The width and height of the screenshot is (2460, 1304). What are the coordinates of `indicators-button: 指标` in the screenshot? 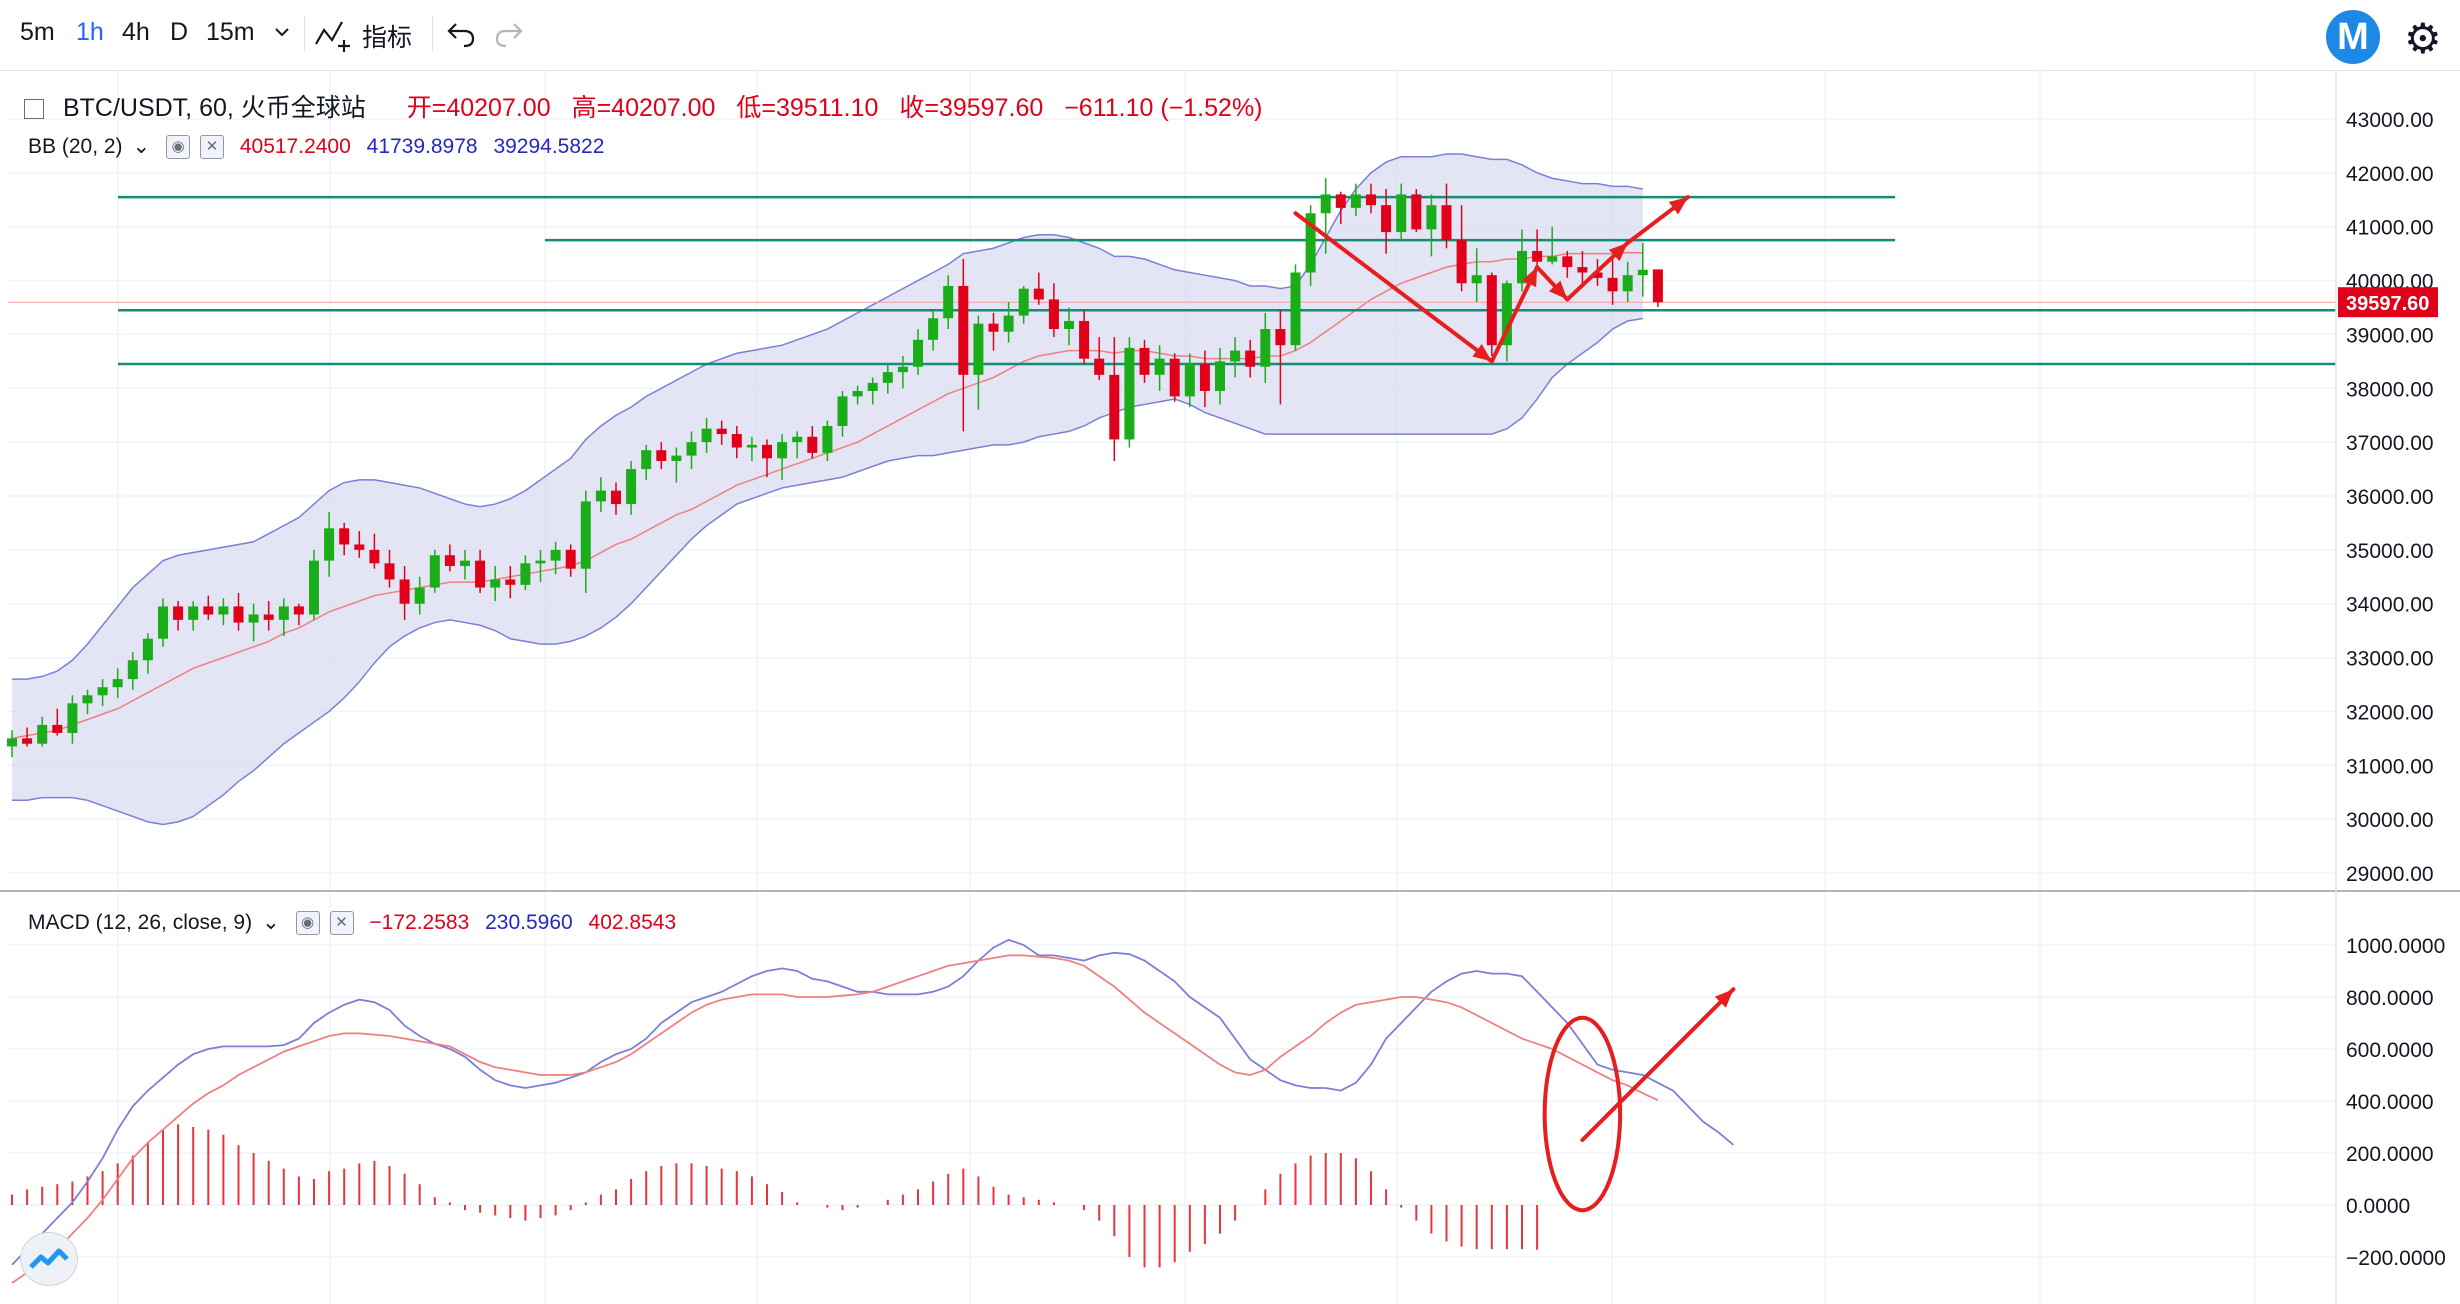 It's located at (387, 38).